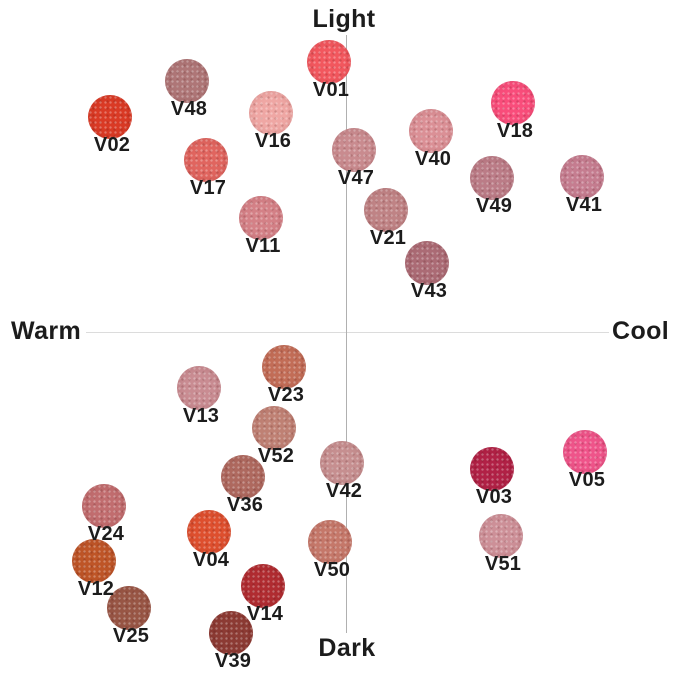  Describe the element at coordinates (342, 463) in the screenshot. I see `shade-swatch-v42` at that location.